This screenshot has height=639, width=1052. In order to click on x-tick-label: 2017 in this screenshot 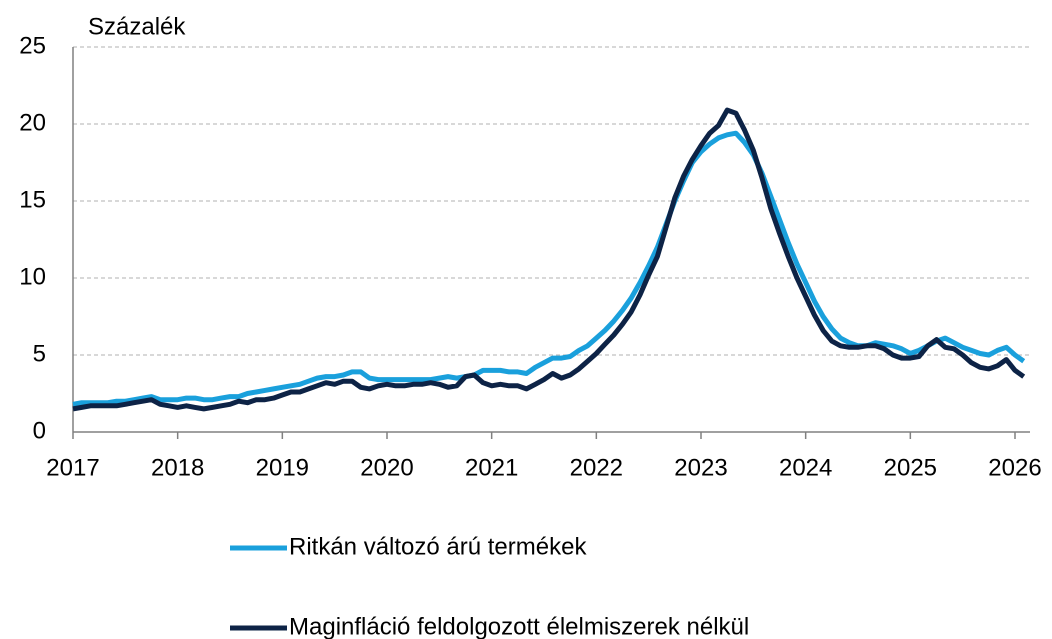, I will do `click(72, 467)`.